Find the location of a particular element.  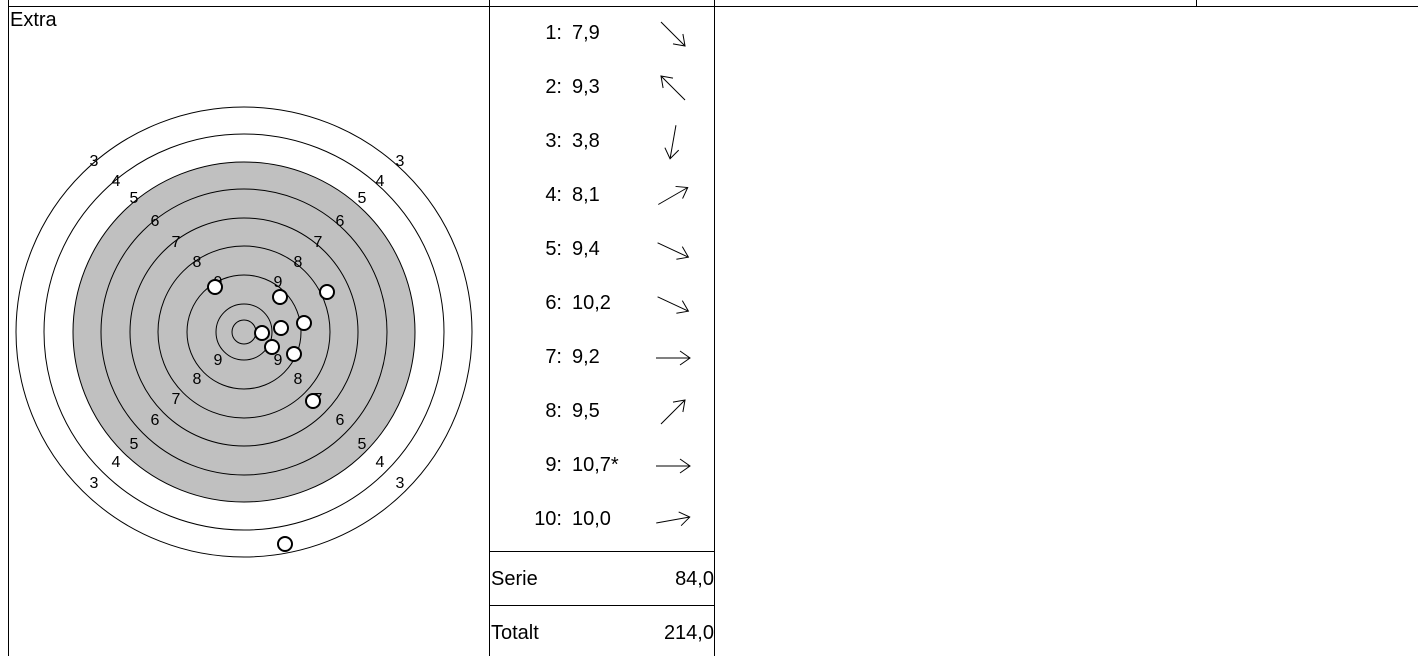

totalt-label: Totalt is located at coordinates (515, 633).